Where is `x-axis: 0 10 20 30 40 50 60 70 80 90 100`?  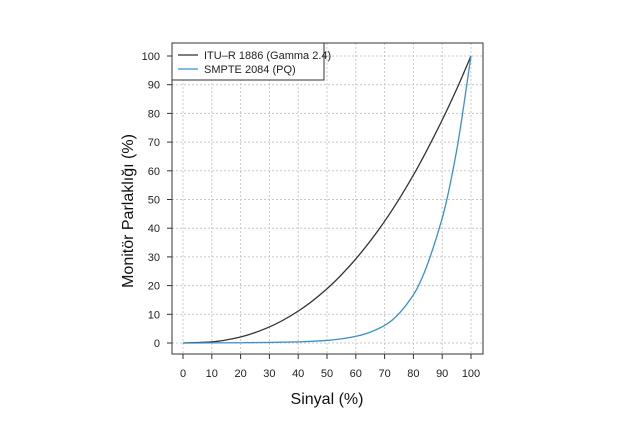
x-axis: 0 10 20 30 40 50 60 70 80 90 100 is located at coordinates (330, 367).